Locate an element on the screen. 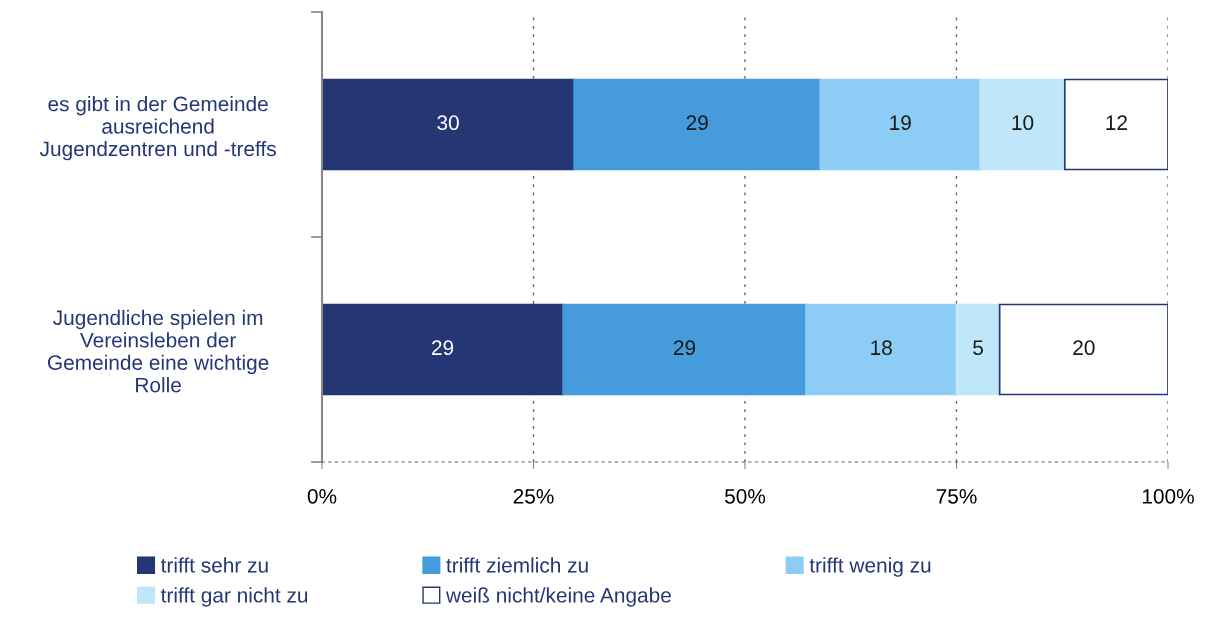 The height and width of the screenshot is (617, 1207). legend-label: weiß nicht/keine Angabe is located at coordinates (558, 597).